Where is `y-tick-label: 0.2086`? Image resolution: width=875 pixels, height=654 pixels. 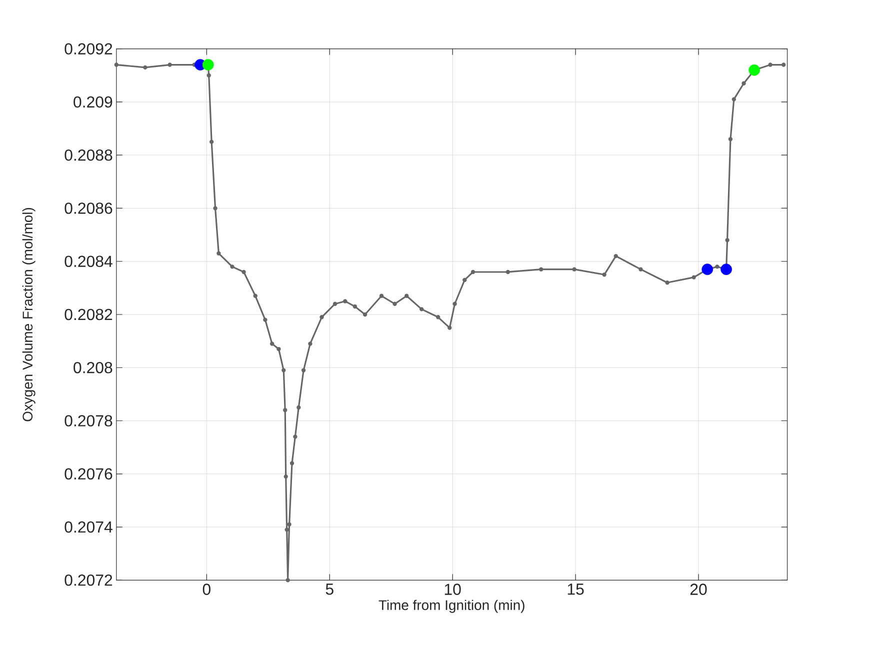 y-tick-label: 0.2086 is located at coordinates (88, 208).